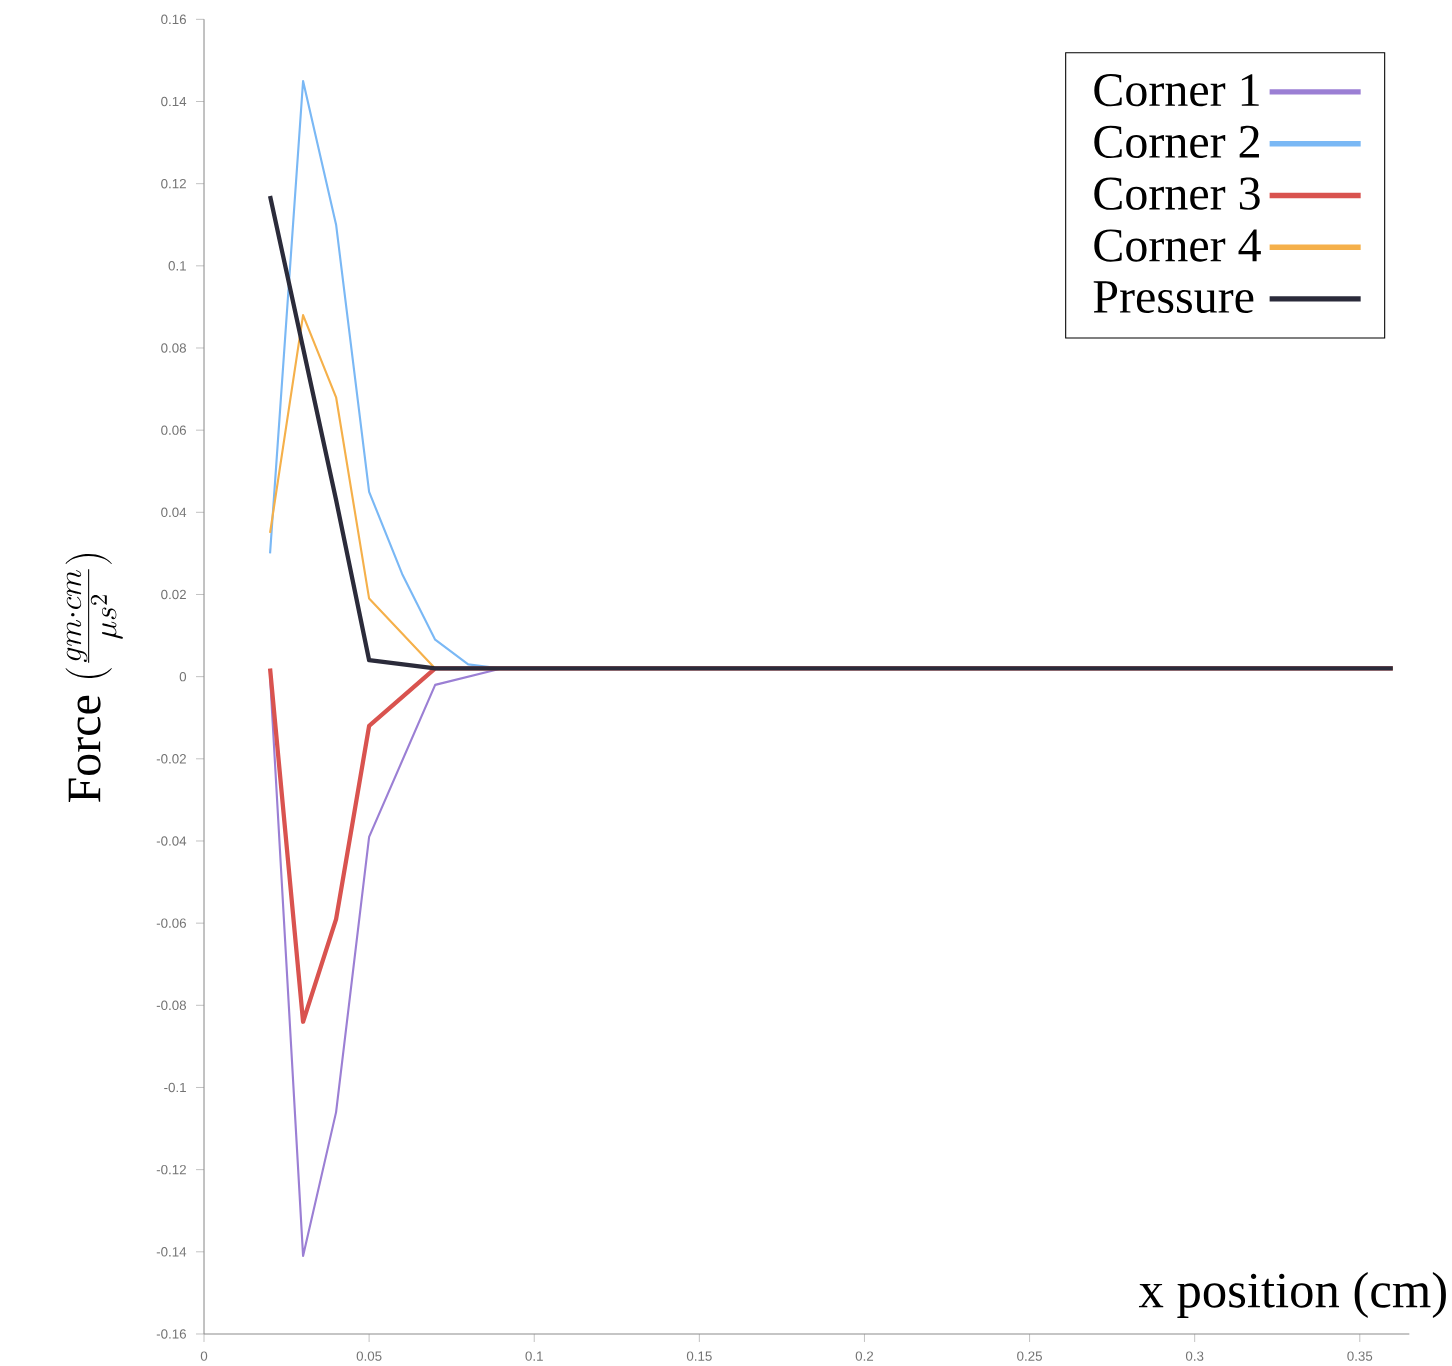 The height and width of the screenshot is (1366, 1452). What do you see at coordinates (1176, 142) in the screenshot?
I see `legend-label: Corner 2` at bounding box center [1176, 142].